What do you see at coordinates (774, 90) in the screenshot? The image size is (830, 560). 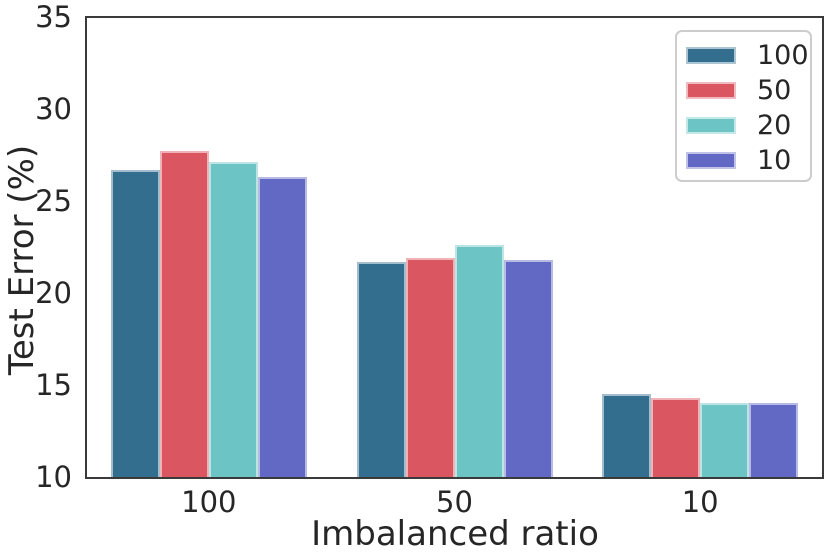 I see `legend-item-label: 50` at bounding box center [774, 90].